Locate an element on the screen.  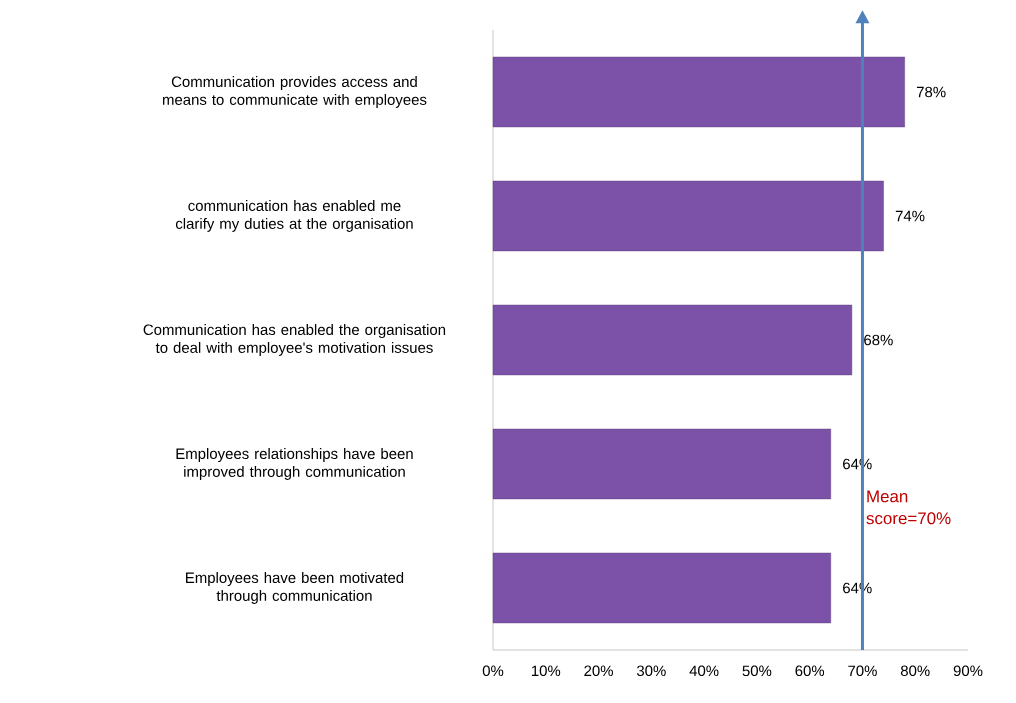
y-tick-label: Employees relationships have been improved through communication is located at coordinates (294, 464).